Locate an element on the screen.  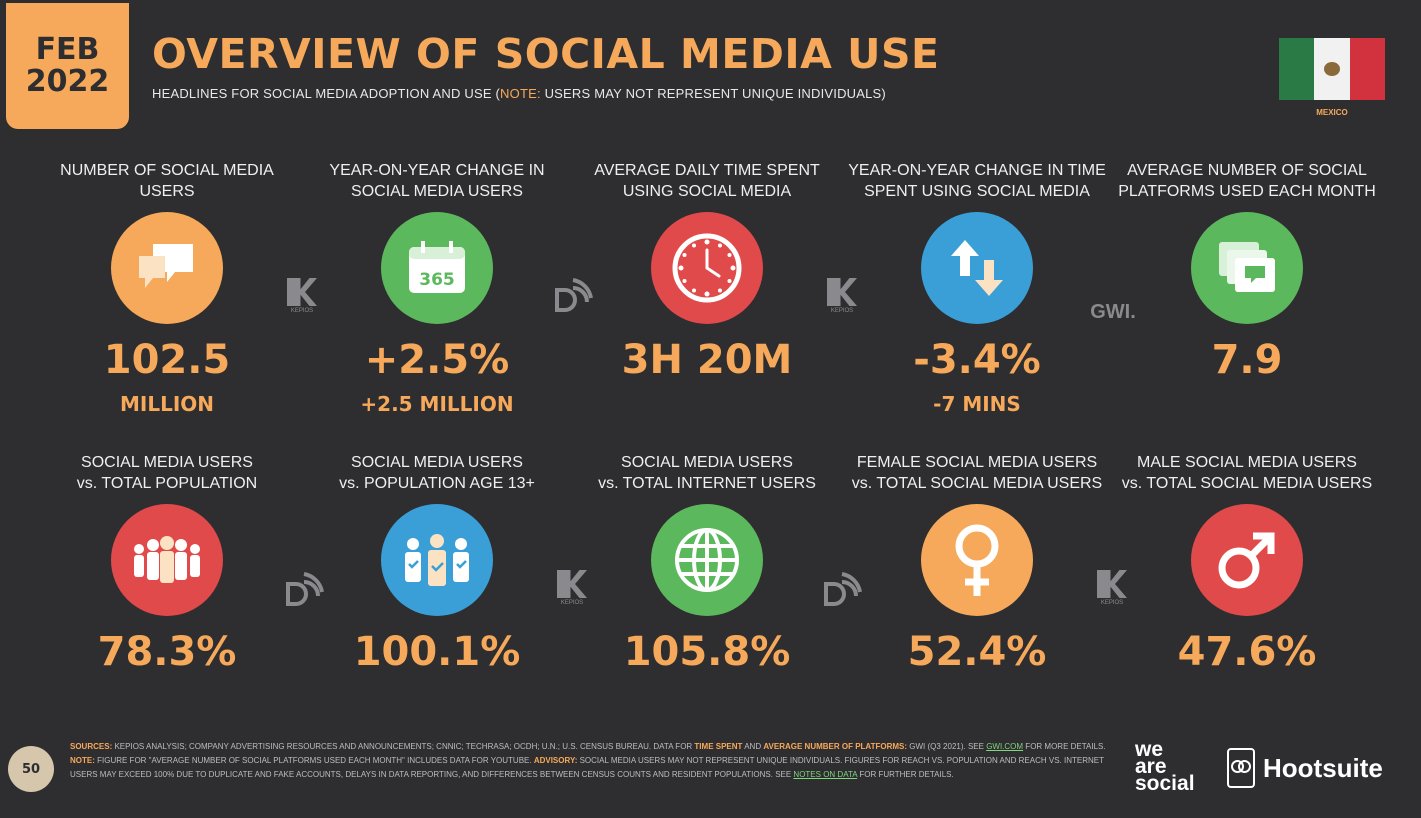
owl-icon is located at coordinates (1241, 768).